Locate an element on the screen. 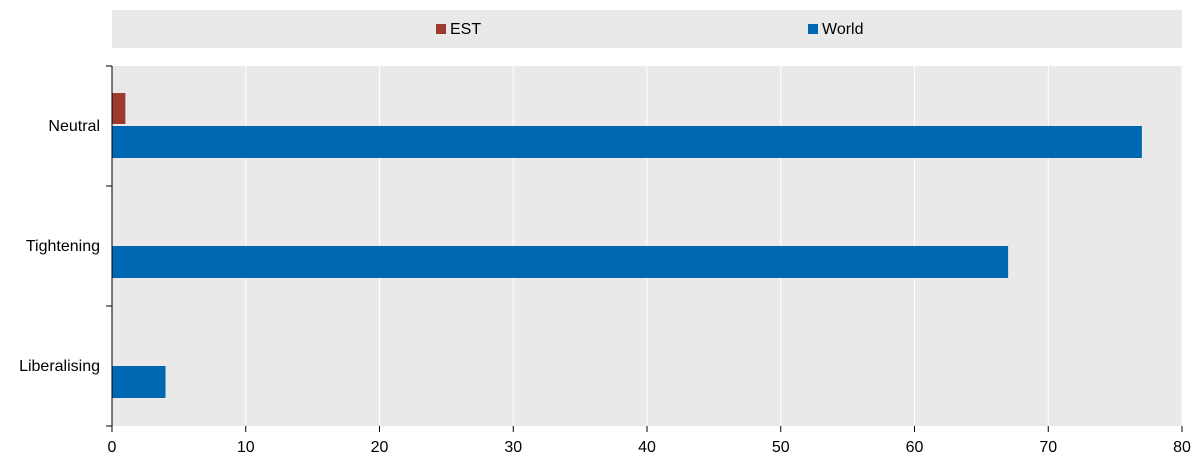 This screenshot has width=1193, height=460. x-tick-label: 0 is located at coordinates (112, 447).